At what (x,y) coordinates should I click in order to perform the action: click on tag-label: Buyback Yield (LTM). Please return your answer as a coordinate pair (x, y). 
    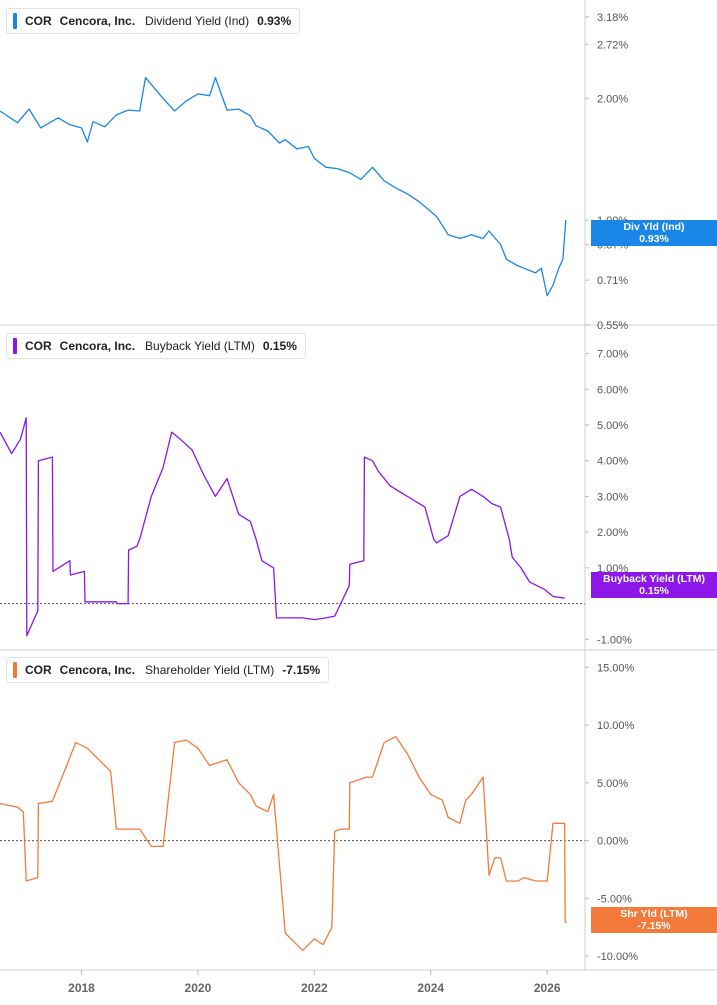
    Looking at the image, I should click on (654, 579).